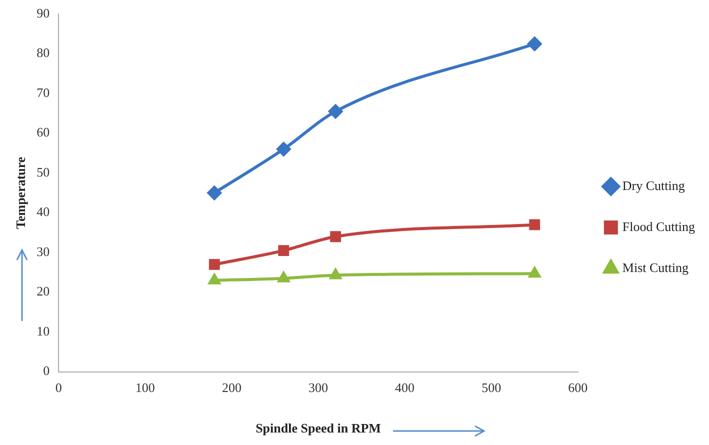  I want to click on x-tick-label: 100, so click(145, 388).